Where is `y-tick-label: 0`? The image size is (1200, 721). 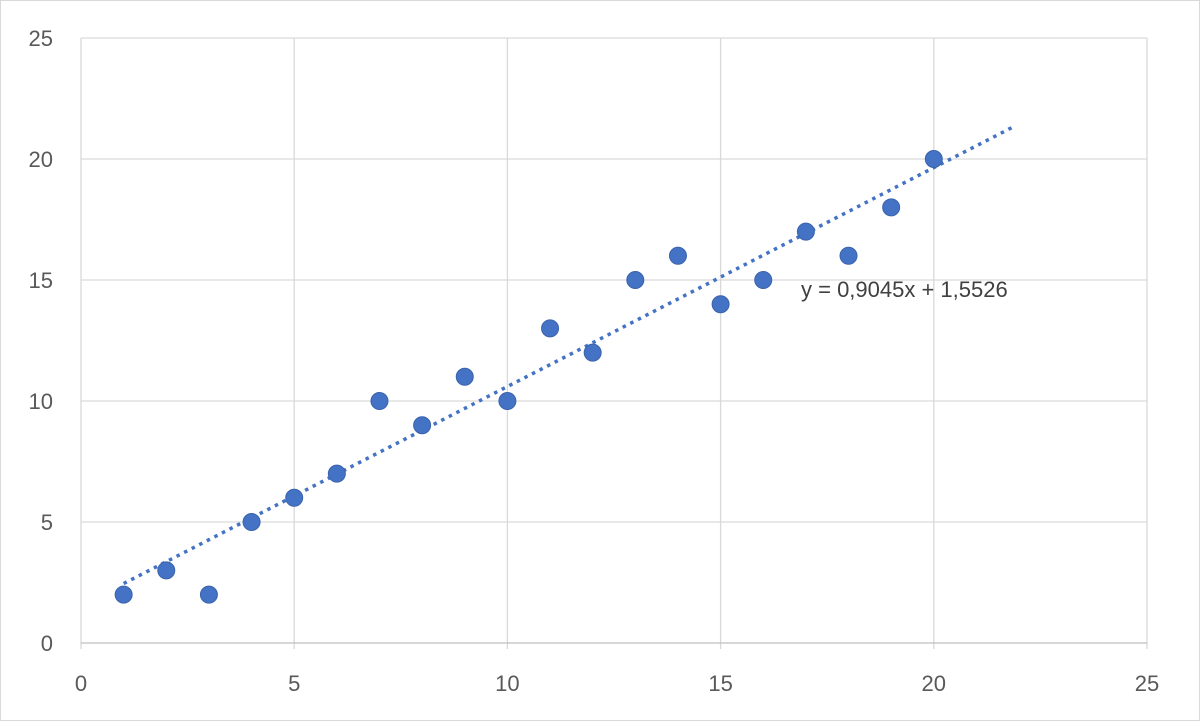 y-tick-label: 0 is located at coordinates (47, 643).